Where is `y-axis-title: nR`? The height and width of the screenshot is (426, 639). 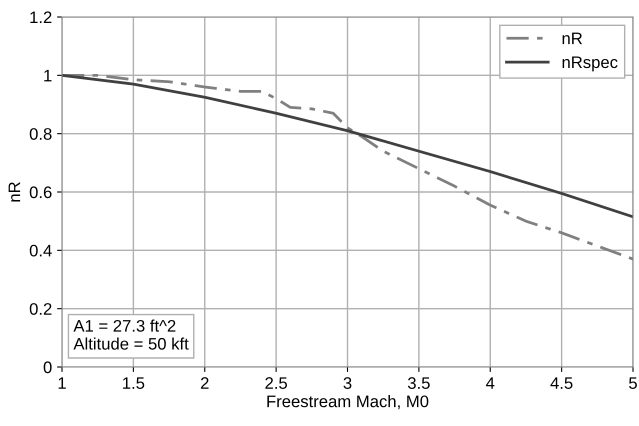
y-axis-title: nR is located at coordinates (14, 192).